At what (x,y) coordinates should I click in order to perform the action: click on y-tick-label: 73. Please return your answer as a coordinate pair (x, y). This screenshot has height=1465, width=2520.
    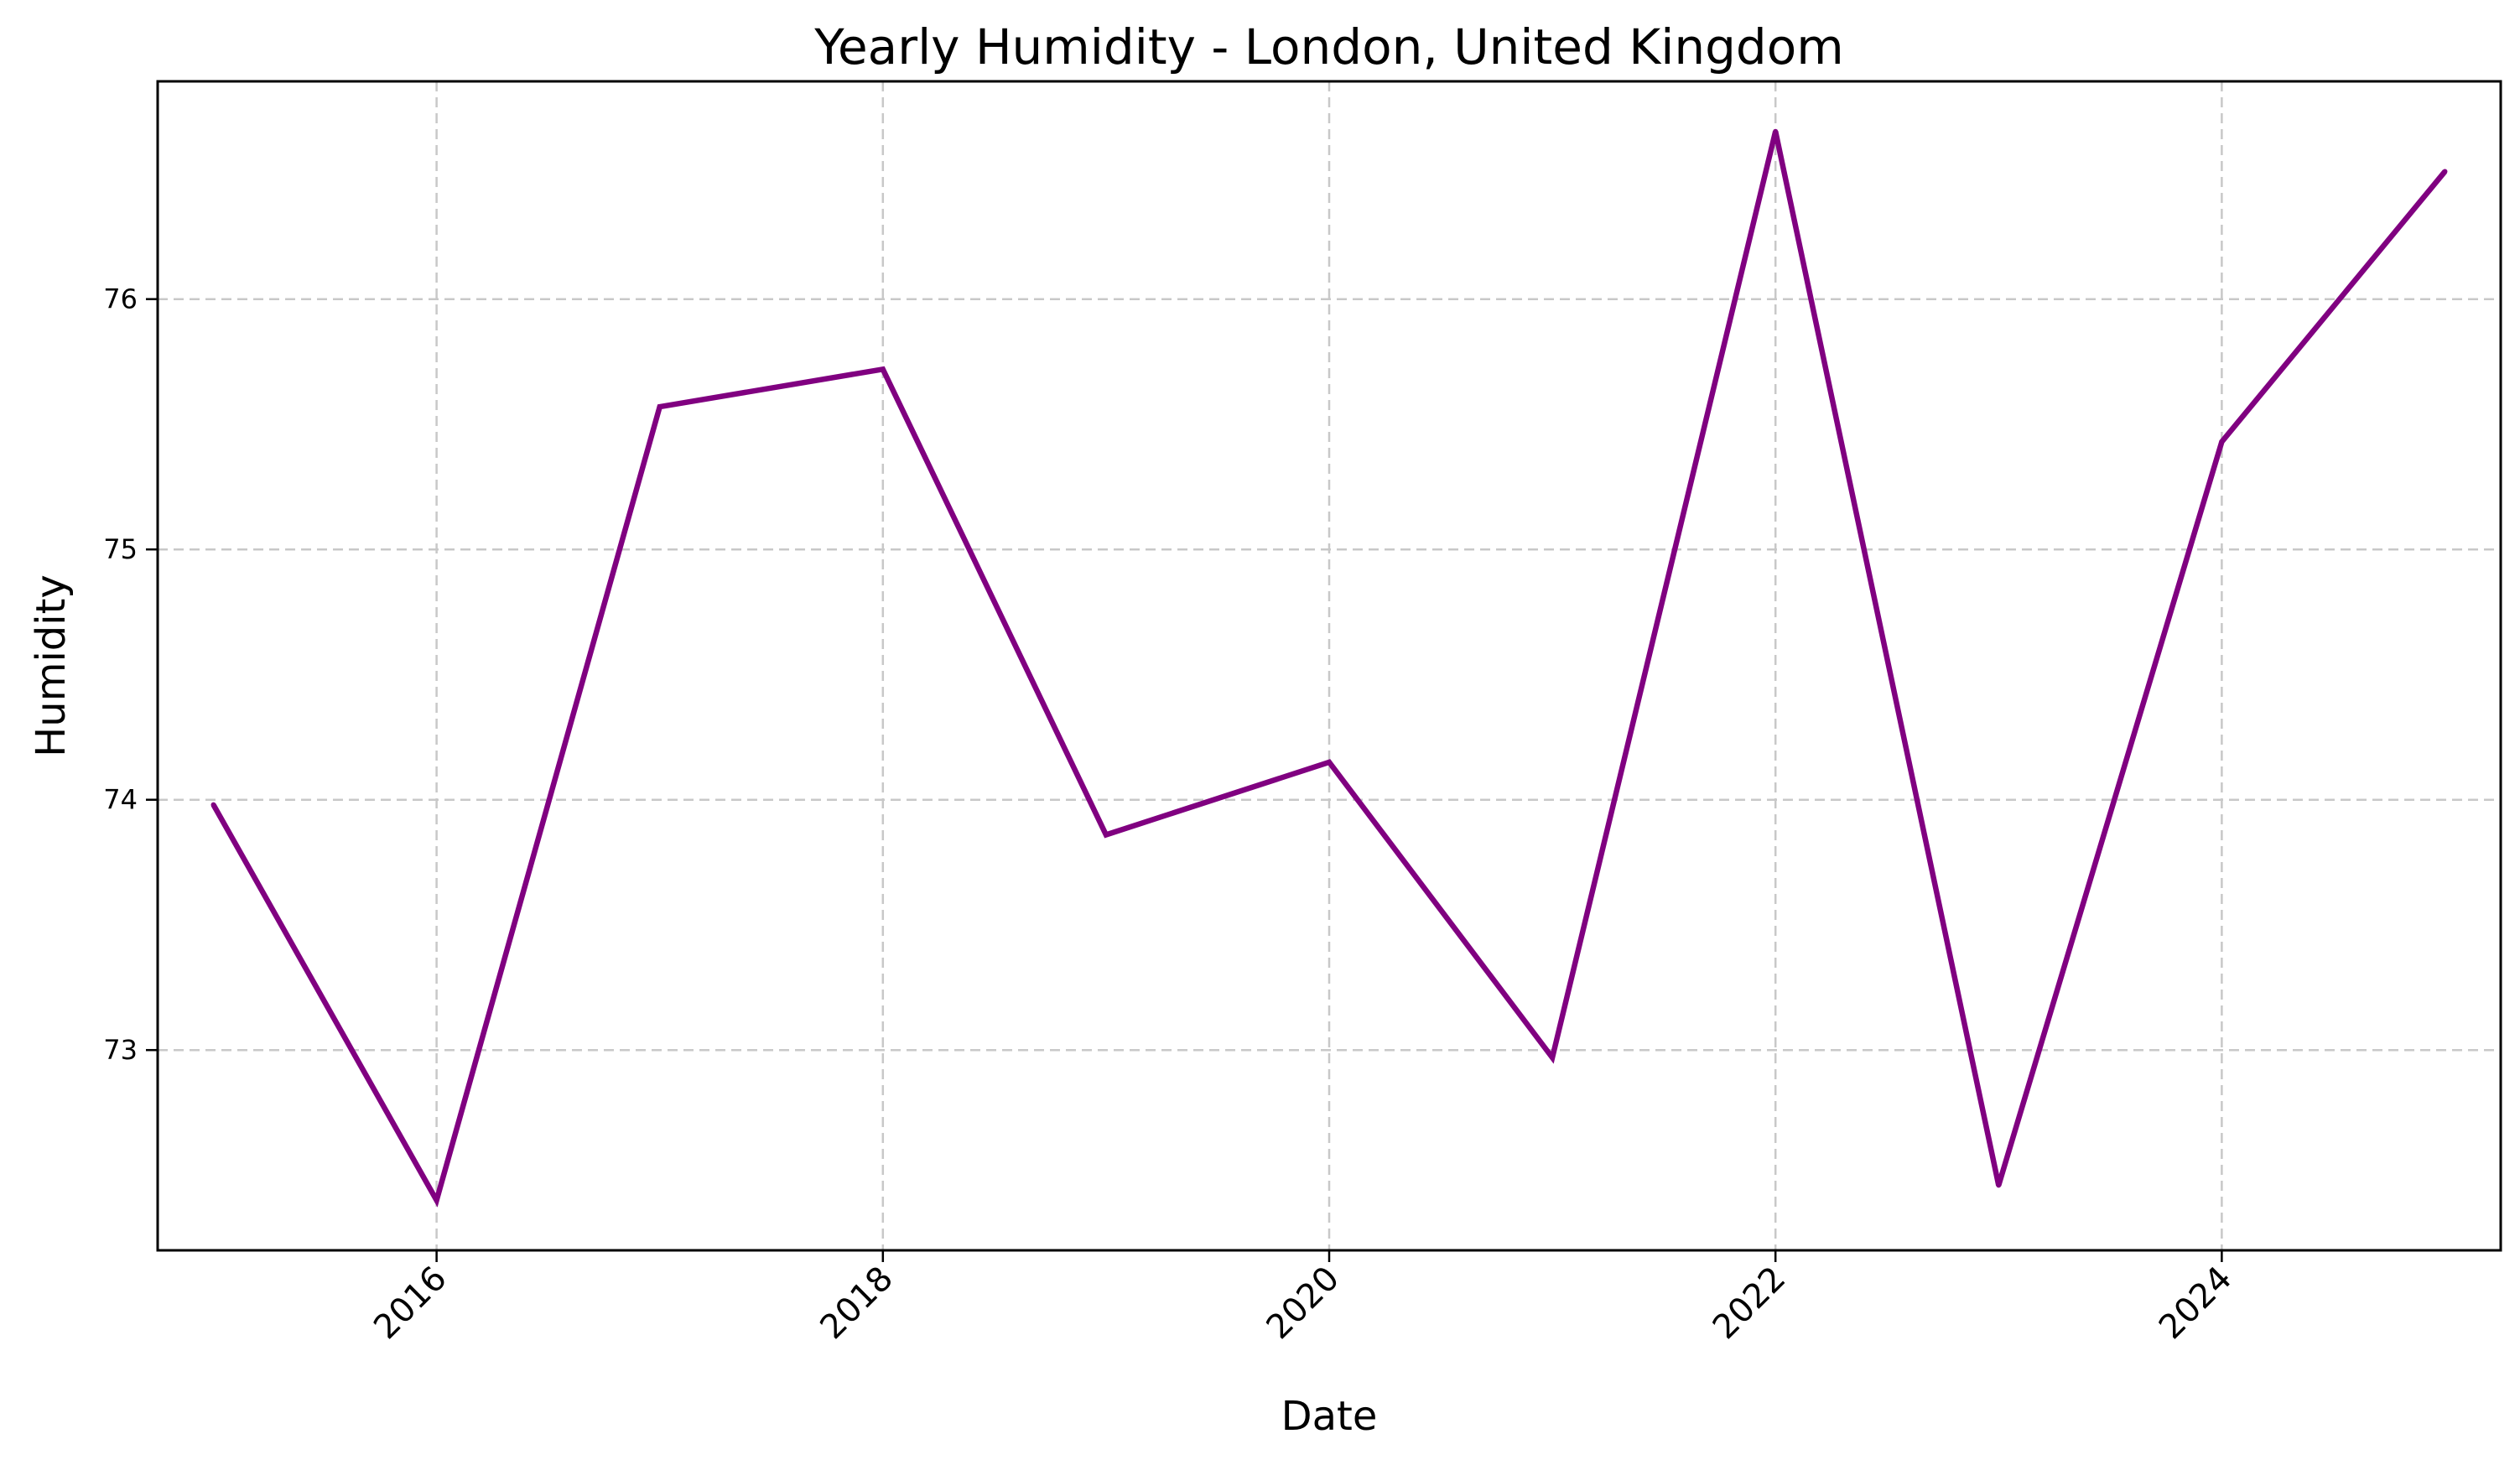
    Looking at the image, I should click on (120, 1050).